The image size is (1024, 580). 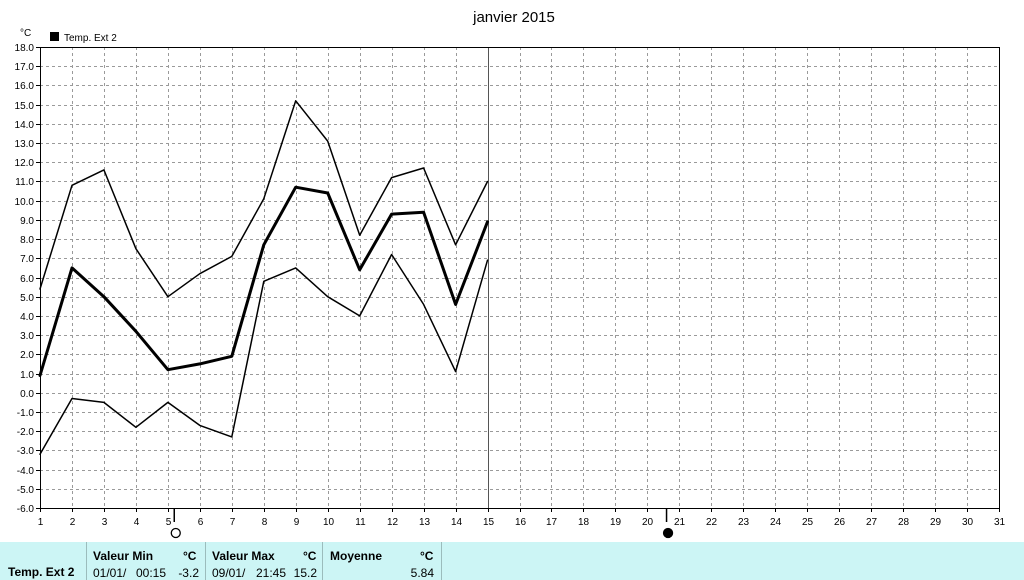 I want to click on x-tick-label: 25, so click(x=808, y=522).